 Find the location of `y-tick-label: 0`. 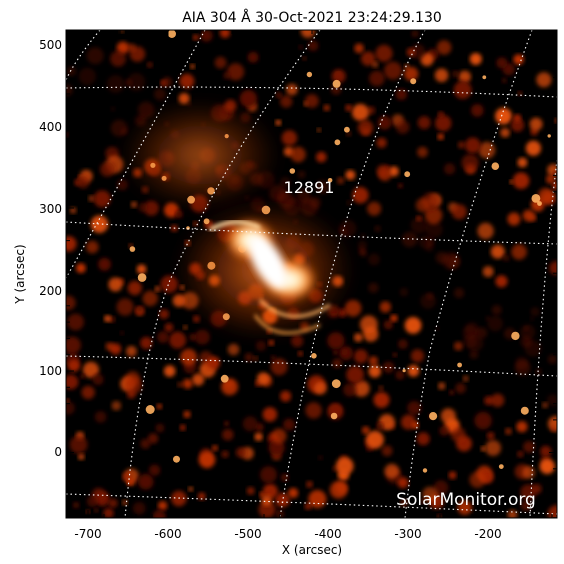

y-tick-label: 0 is located at coordinates (58, 452).